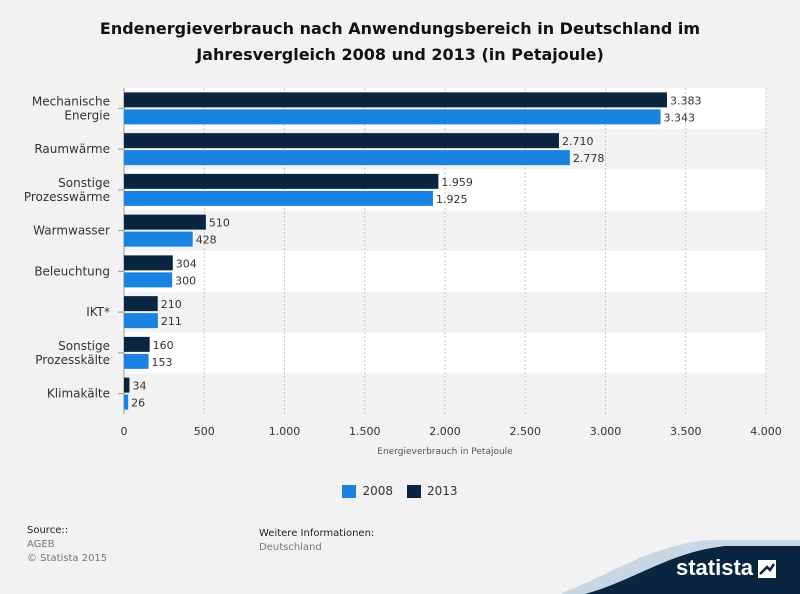 The width and height of the screenshot is (800, 594). What do you see at coordinates (72, 149) in the screenshot?
I see `category-label: Raumwärme` at bounding box center [72, 149].